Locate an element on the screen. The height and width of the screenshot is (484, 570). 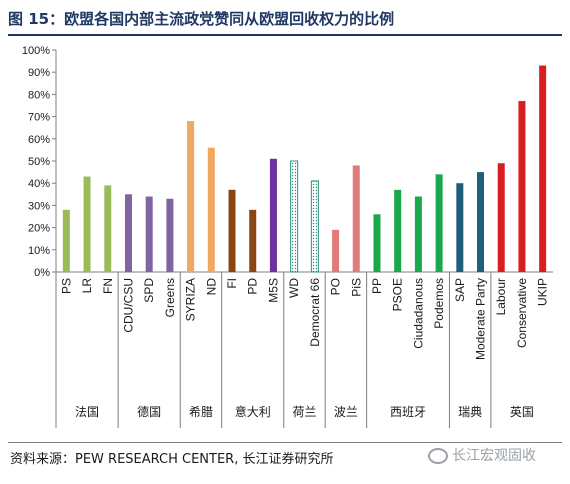
source-note: 资料来源：PEW RESEARCH CENTER, 长江证券研究所 is located at coordinates (172, 459).